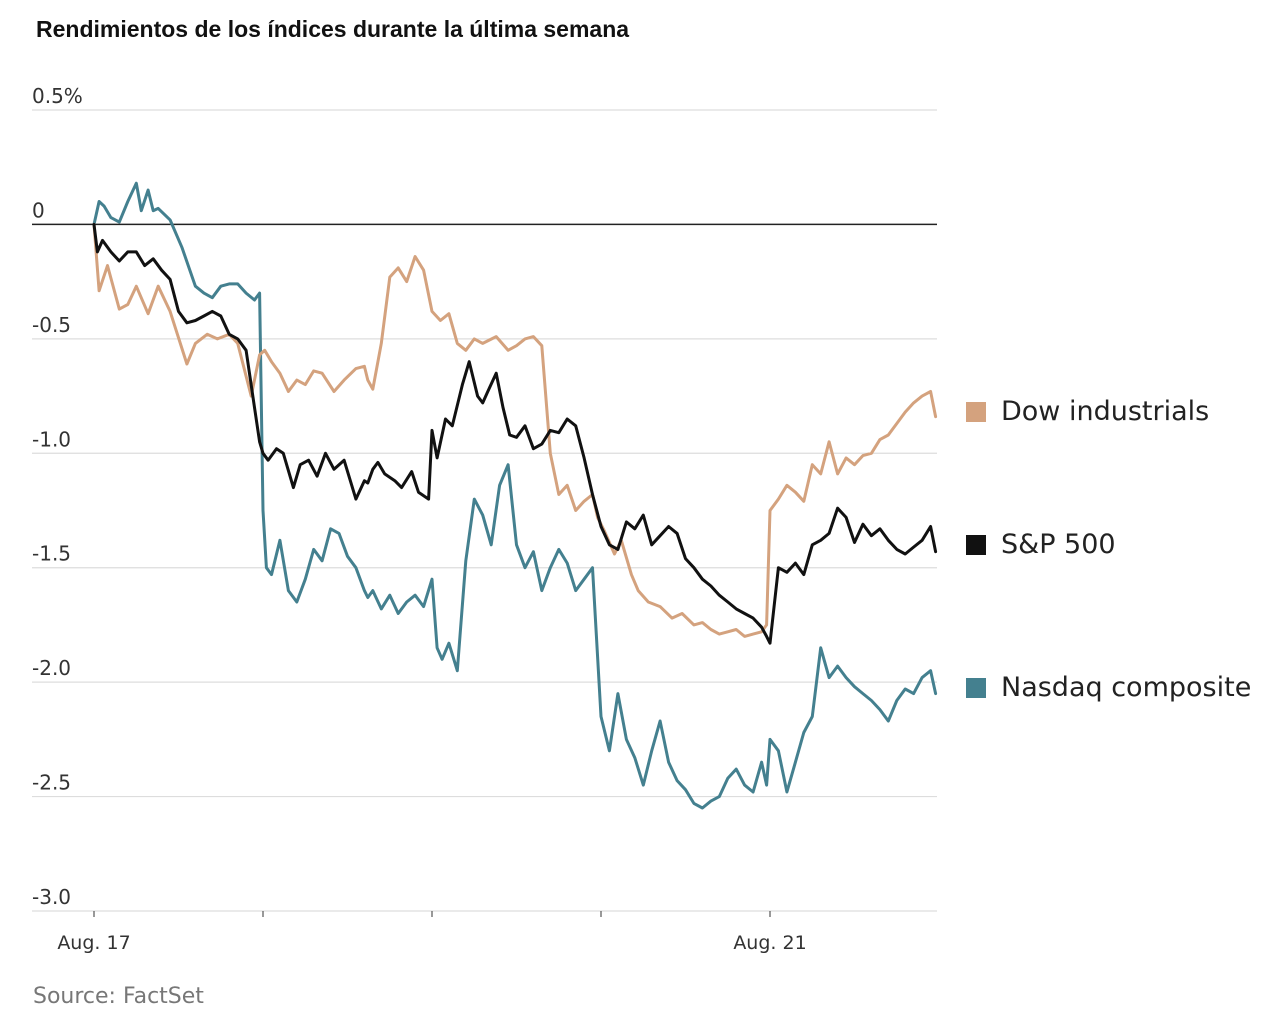 The width and height of the screenshot is (1276, 1032). Describe the element at coordinates (1058, 544) in the screenshot. I see `legend-label-sp500: S&P 500` at that location.